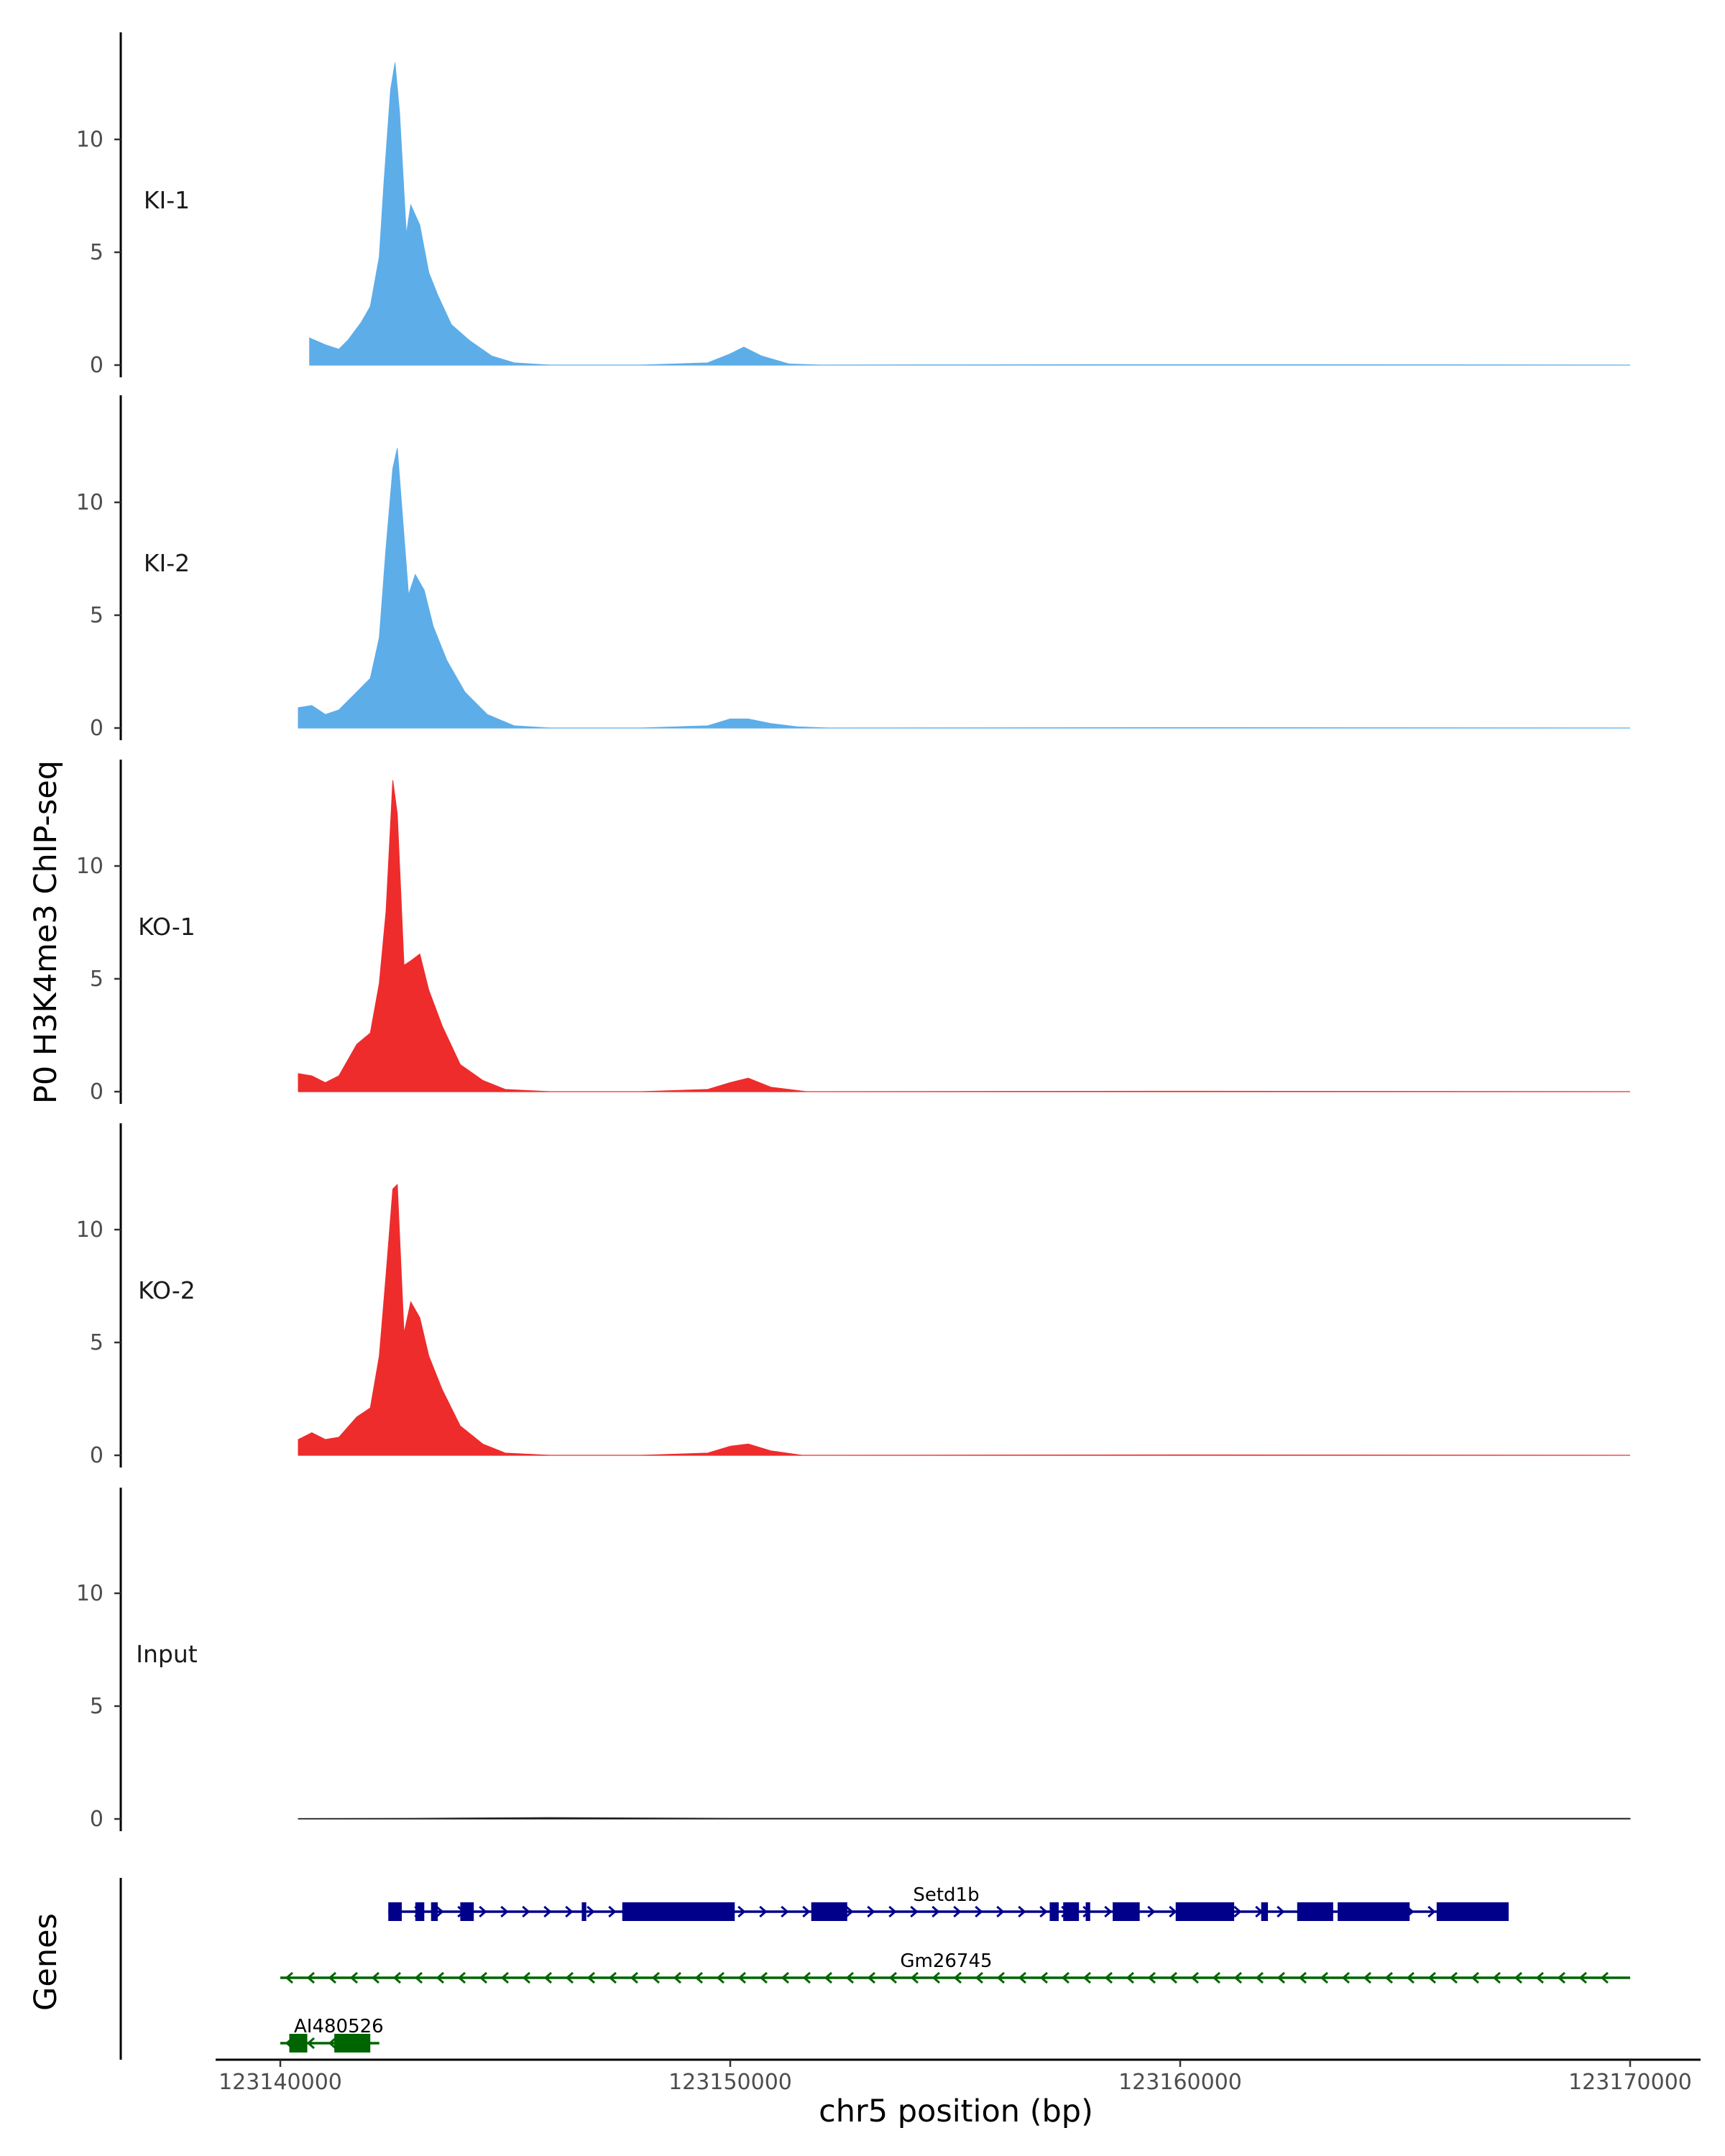 Image resolution: width=1725 pixels, height=2156 pixels. I want to click on x-axis: 123140000 123150000 123160000 123170000, so click(958, 2076).